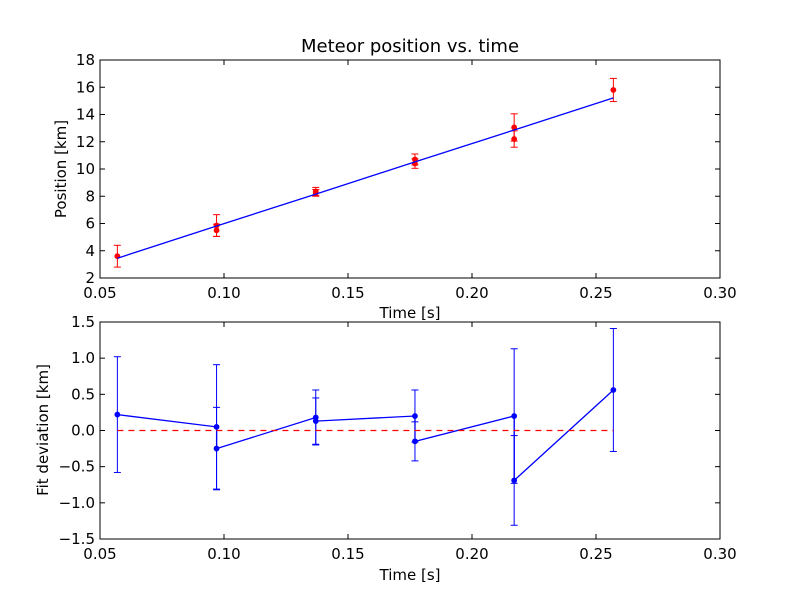 This screenshot has height=600, width=800. What do you see at coordinates (77, 539) in the screenshot?
I see `y-tick-label: −1.5` at bounding box center [77, 539].